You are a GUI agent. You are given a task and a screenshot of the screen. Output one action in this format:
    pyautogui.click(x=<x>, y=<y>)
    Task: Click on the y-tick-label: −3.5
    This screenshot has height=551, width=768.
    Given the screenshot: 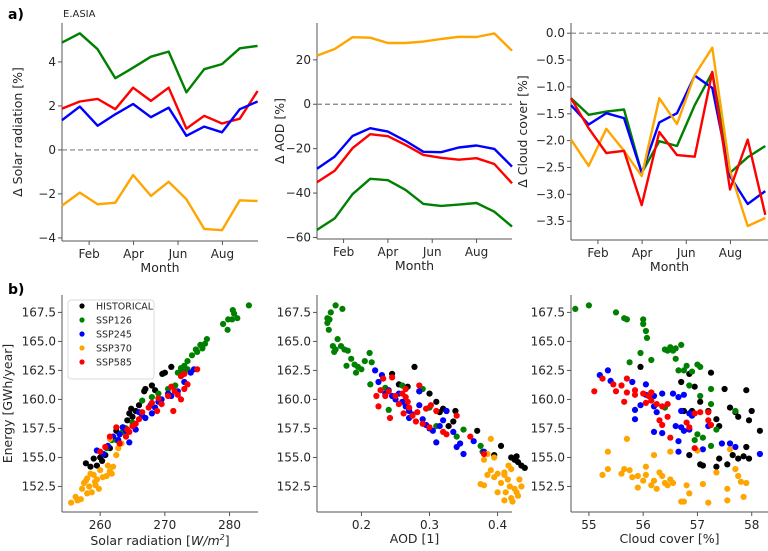 What is the action you would take?
    pyautogui.click(x=550, y=221)
    